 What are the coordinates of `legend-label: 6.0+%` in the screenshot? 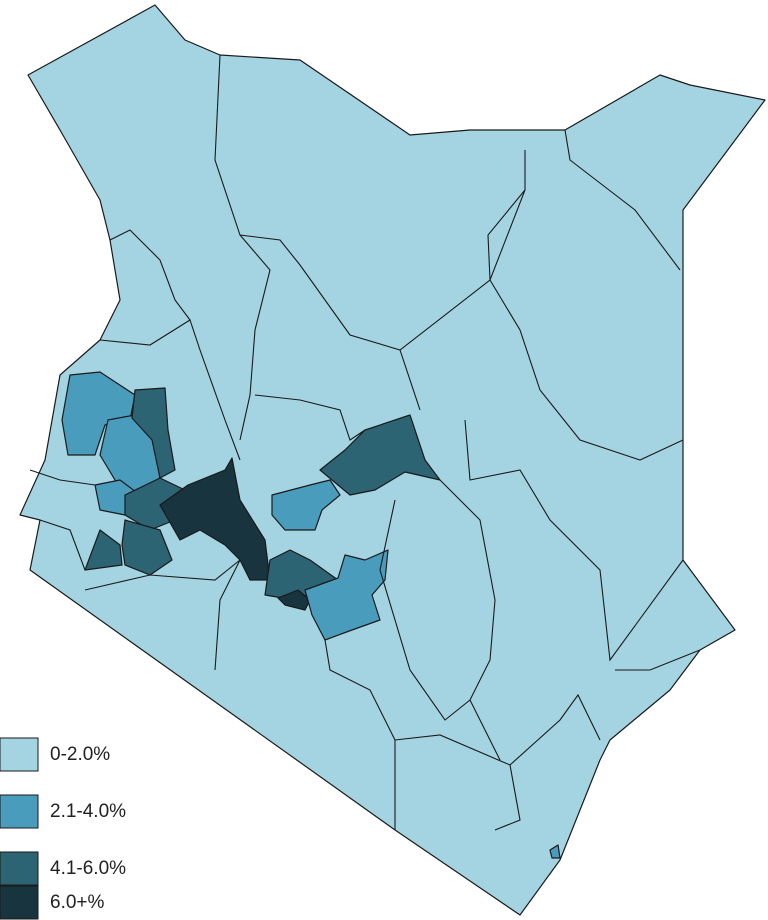 It's located at (77, 902).